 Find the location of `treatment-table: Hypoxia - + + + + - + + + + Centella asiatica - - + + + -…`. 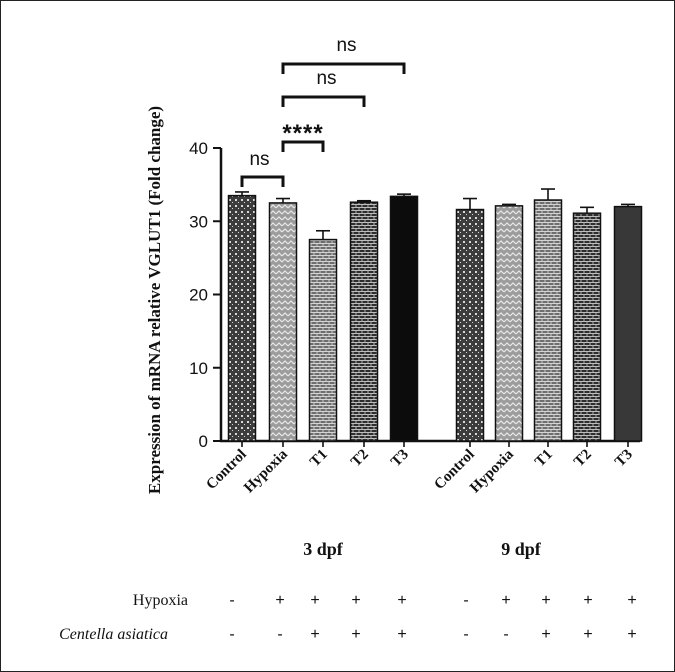

treatment-table: Hypoxia - + + + + - + + + + Centella asiatica - - + + + -… is located at coordinates (348, 617).